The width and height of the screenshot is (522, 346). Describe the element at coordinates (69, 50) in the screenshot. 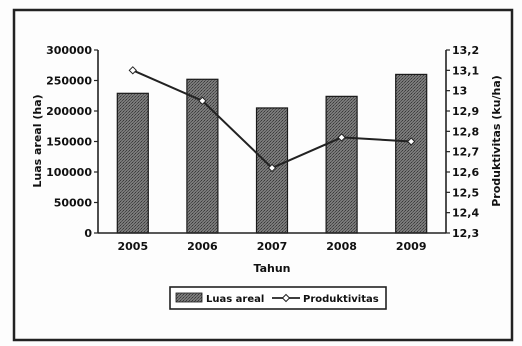

I see `y-tick-label: 300000` at that location.